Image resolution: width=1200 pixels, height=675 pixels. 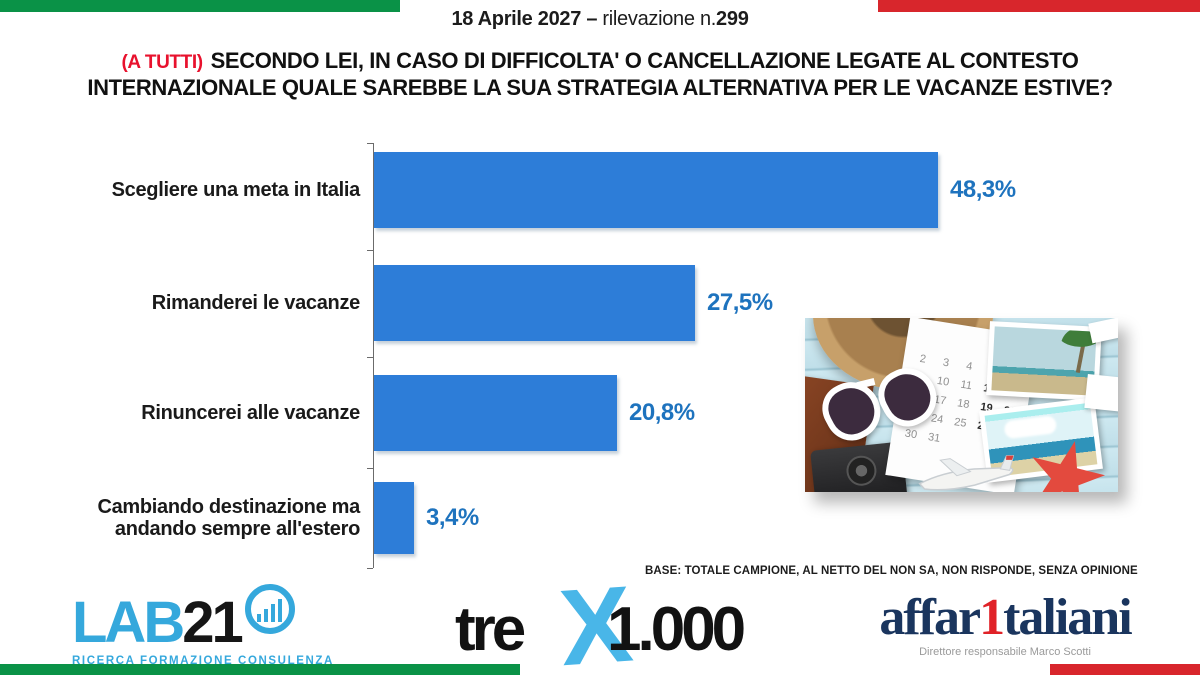 What do you see at coordinates (1039, 6) in the screenshot?
I see `flag-red-top-bar` at bounding box center [1039, 6].